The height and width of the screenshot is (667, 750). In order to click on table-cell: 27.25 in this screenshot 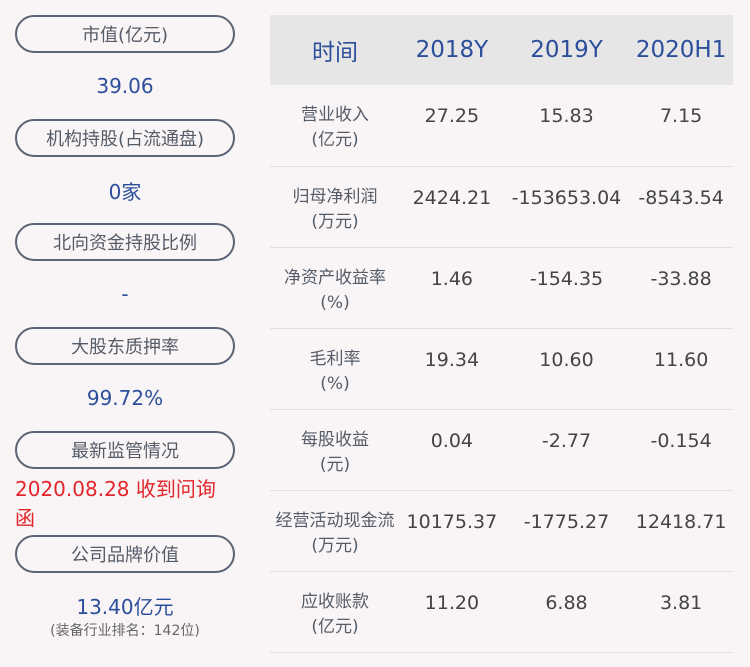, I will do `click(452, 126)`.